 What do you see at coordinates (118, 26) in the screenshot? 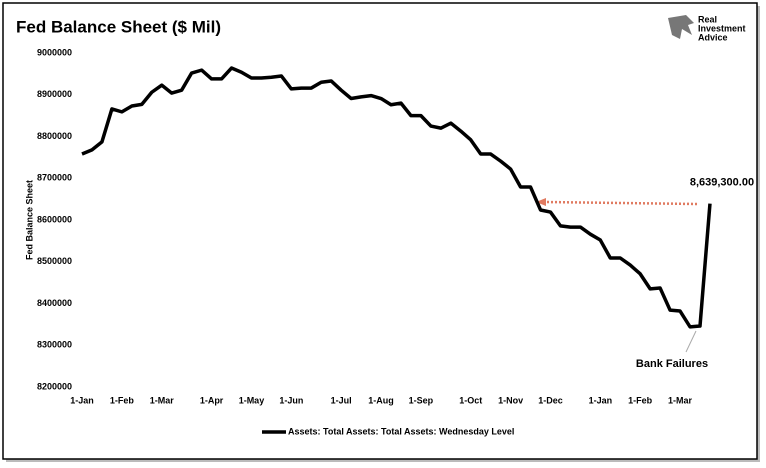
I see `chart-title: Fed Balance Sheet ($ Mil)` at bounding box center [118, 26].